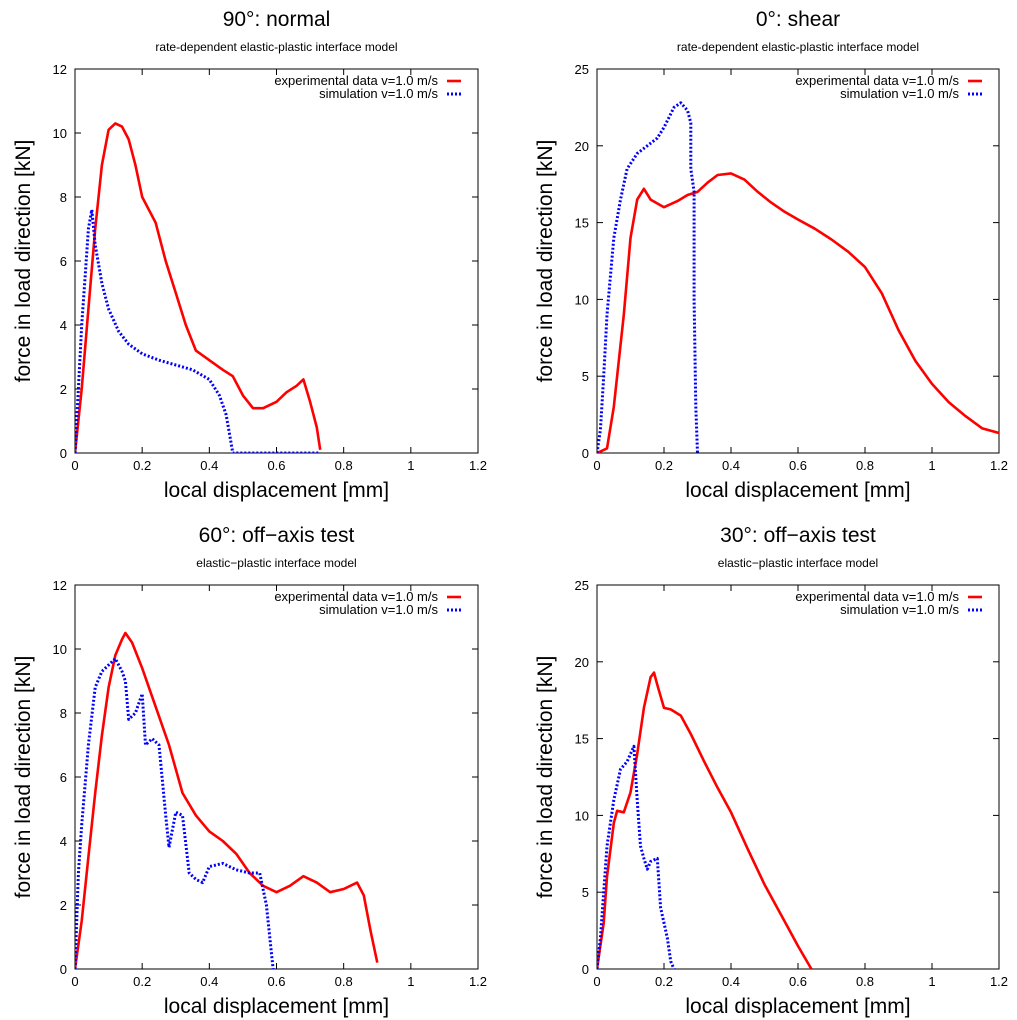 The image size is (1017, 1020). Describe the element at coordinates (798, 535) in the screenshot. I see `chart-title: 30°: off−axis test` at that location.